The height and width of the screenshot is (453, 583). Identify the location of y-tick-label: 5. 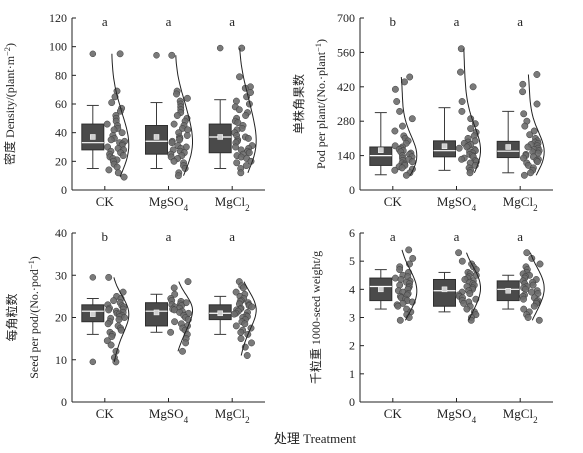
(352, 261).